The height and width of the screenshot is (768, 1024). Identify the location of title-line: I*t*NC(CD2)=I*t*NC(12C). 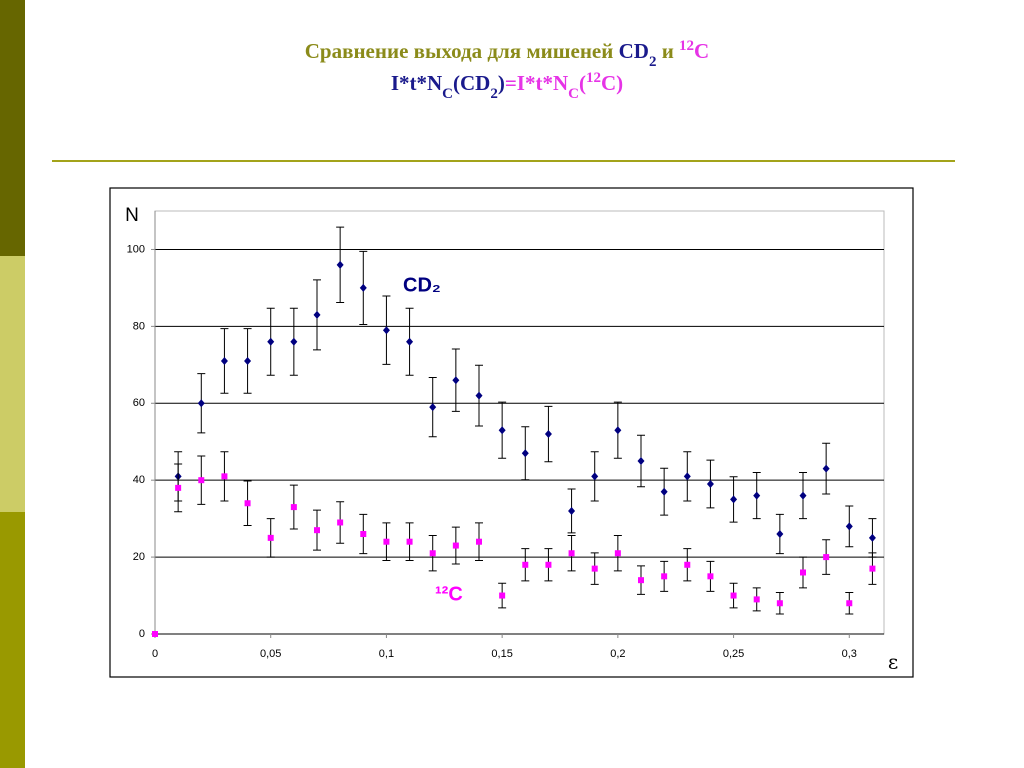
(507, 86).